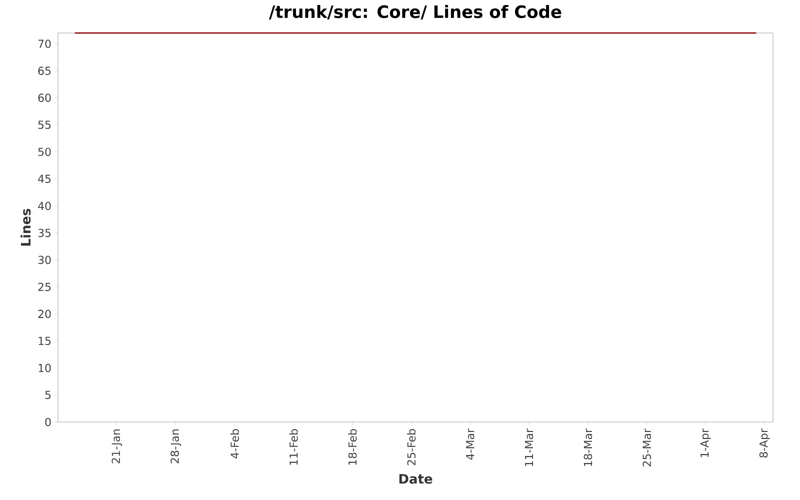  I want to click on y-tick-label: 60, so click(44, 98).